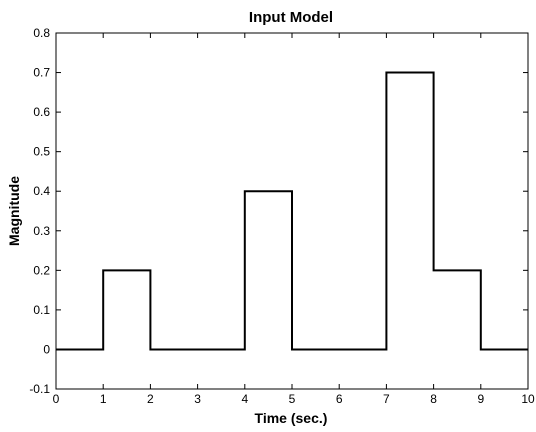 Image resolution: width=536 pixels, height=432 pixels. Describe the element at coordinates (41, 152) in the screenshot. I see `y-tick-label: 0.5` at that location.